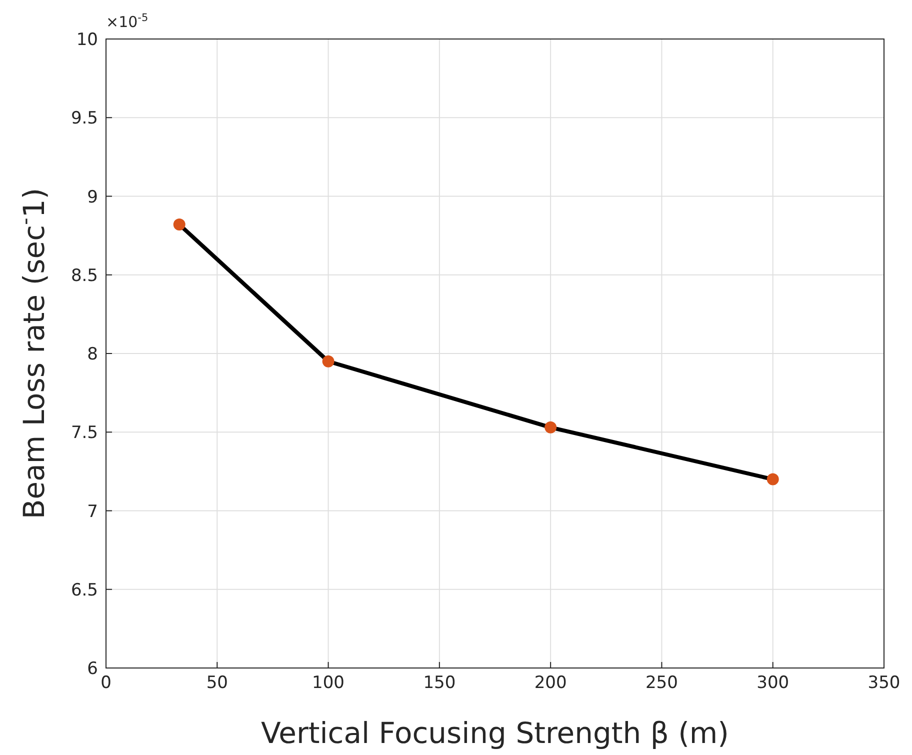 The image size is (912, 755). Describe the element at coordinates (92, 512) in the screenshot. I see `y-tick-label: 7` at that location.